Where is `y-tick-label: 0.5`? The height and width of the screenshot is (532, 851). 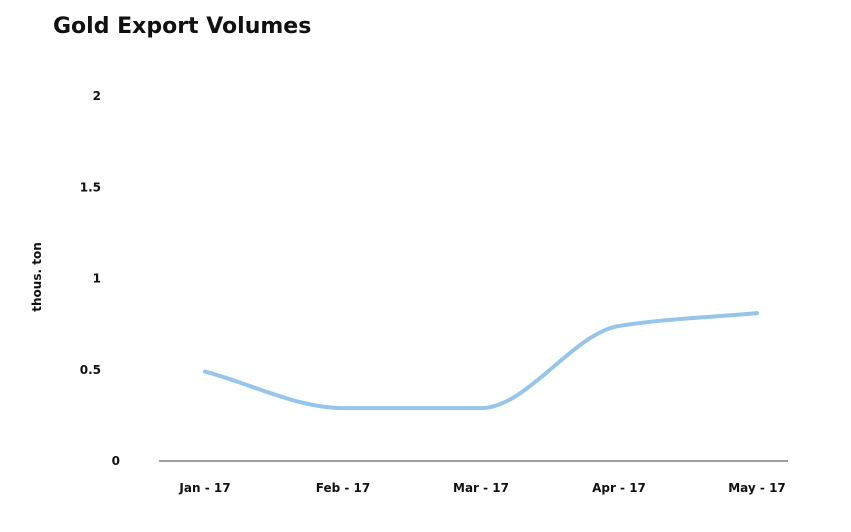
y-tick-label: 0.5 is located at coordinates (90, 370).